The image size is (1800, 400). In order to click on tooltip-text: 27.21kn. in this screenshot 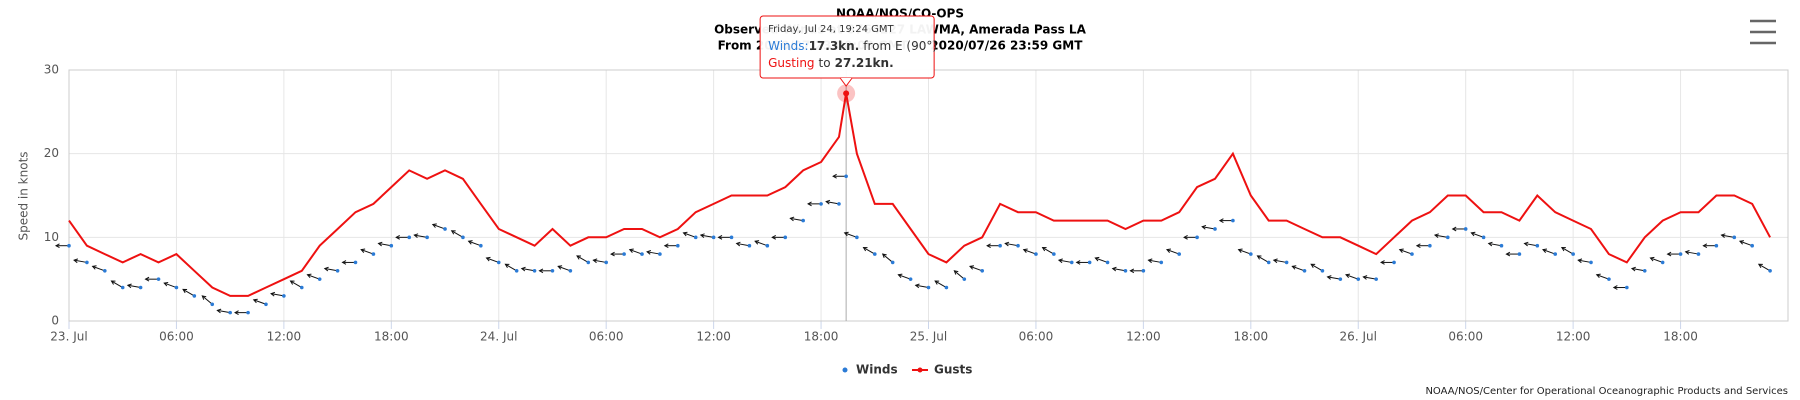, I will do `click(864, 63)`.